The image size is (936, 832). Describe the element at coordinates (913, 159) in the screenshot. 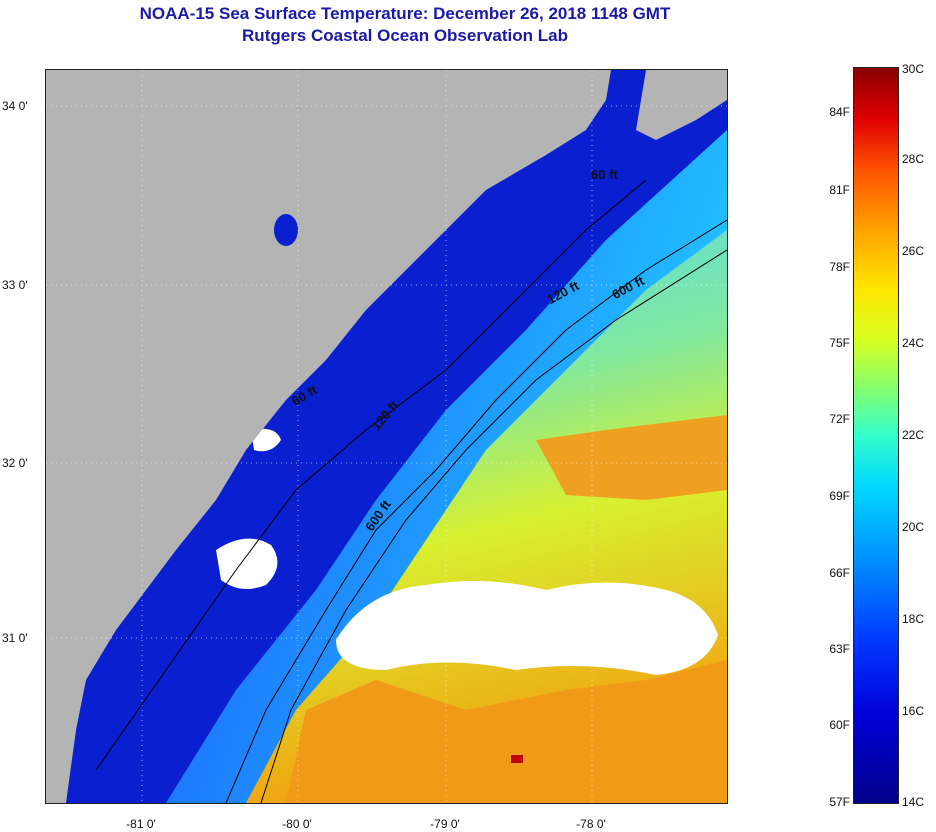

I see `colorbar-c-28: 28C` at that location.